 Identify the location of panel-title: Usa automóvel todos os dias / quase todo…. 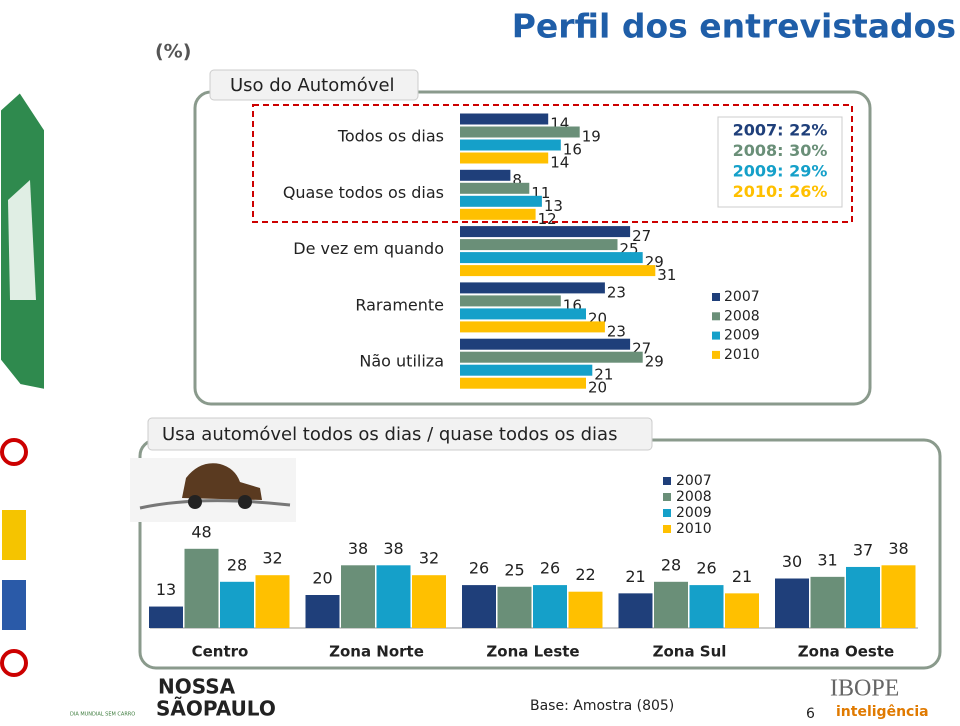
(389, 434).